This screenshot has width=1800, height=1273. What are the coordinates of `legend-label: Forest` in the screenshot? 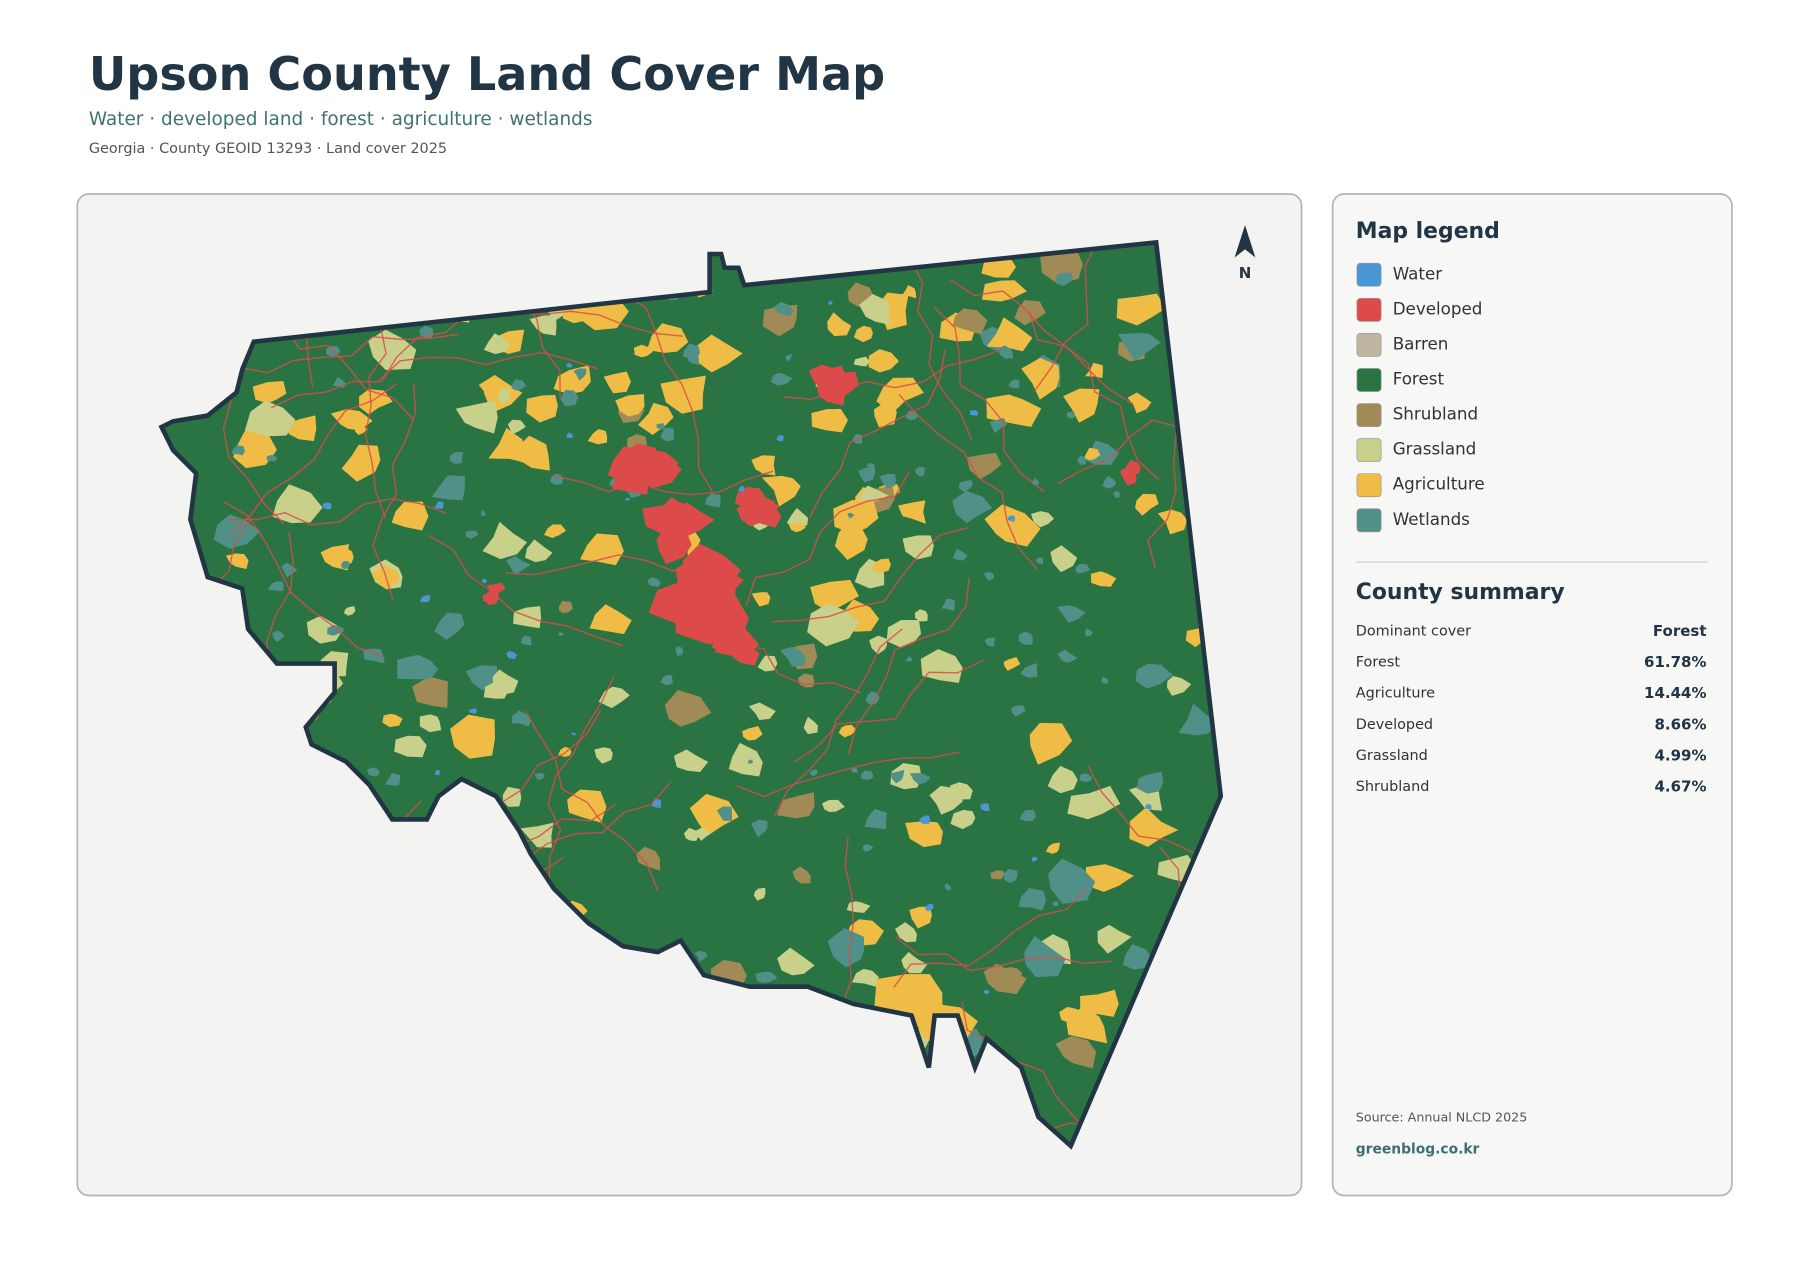 It's located at (1419, 379).